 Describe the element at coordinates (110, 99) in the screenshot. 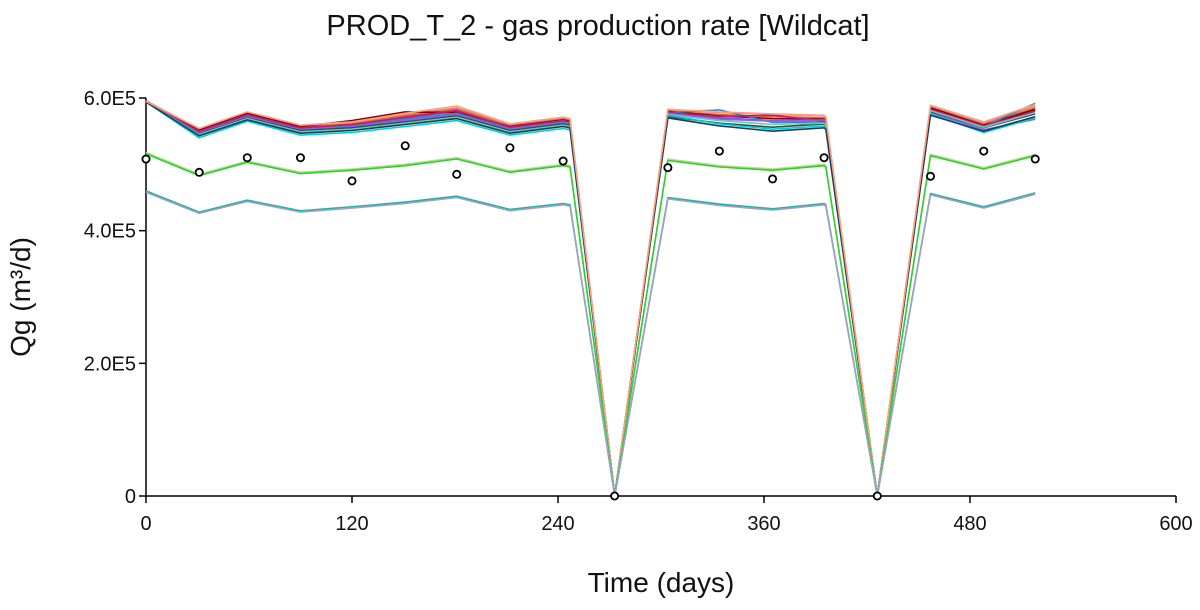

I see `y-tick-label: 6.0E5` at that location.